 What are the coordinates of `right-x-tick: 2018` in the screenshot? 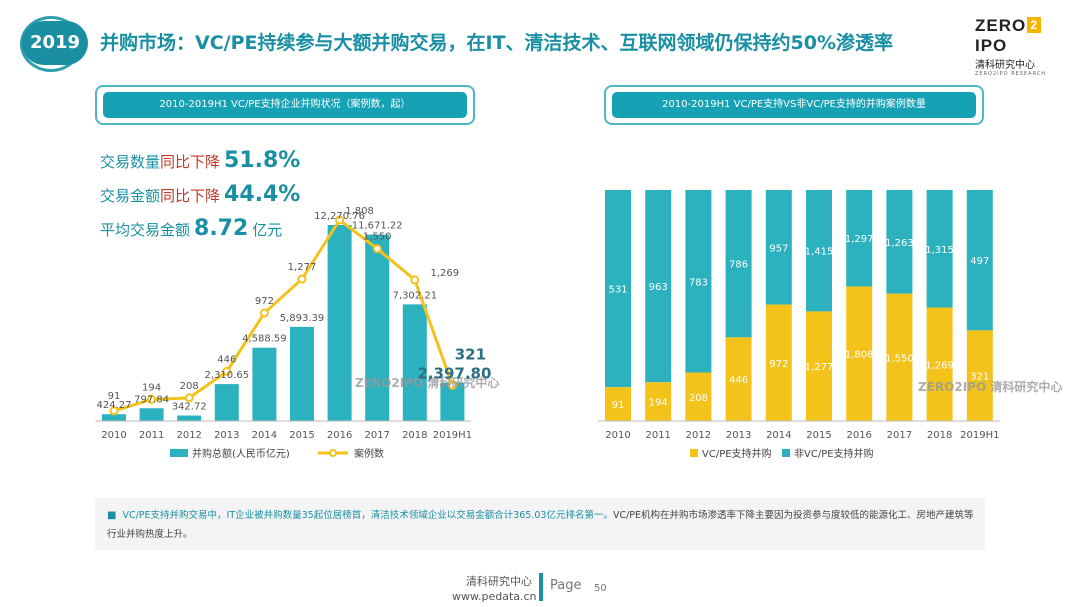 It's located at (939, 435).